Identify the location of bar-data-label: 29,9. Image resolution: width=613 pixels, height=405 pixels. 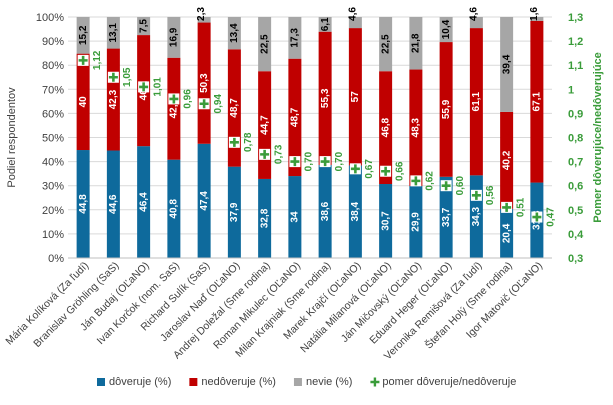
(416, 222).